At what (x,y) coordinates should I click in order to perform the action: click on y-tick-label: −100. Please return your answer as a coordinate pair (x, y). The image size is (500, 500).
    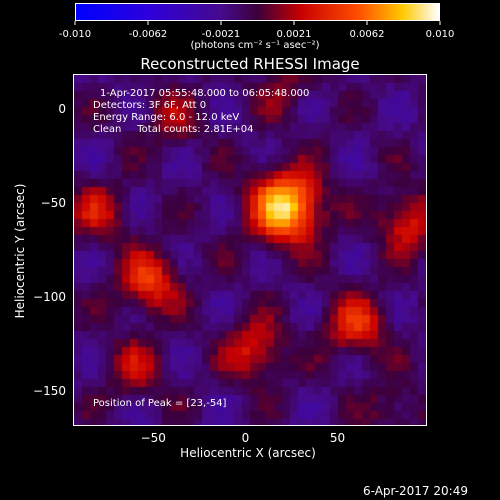
    Looking at the image, I should click on (49, 297).